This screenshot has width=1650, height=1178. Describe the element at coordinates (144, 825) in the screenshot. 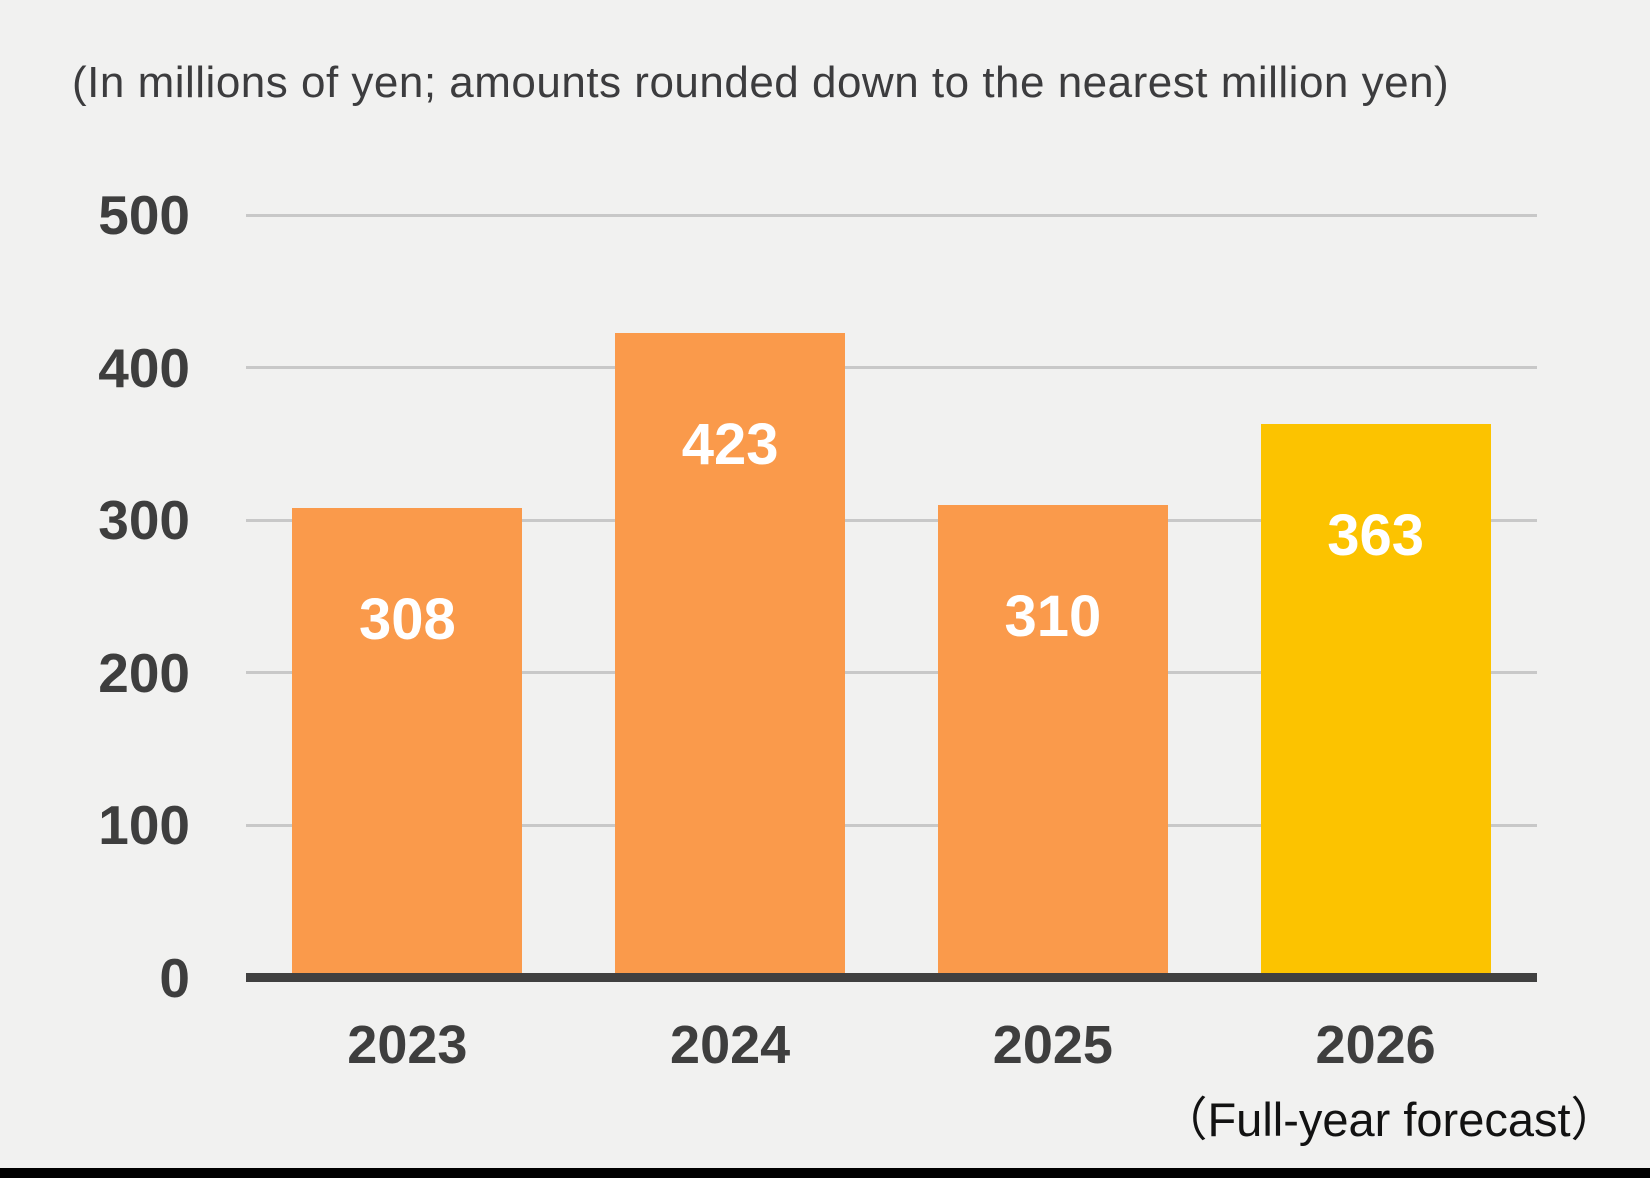

I see `y-axis-tick-label-100: 100` at that location.